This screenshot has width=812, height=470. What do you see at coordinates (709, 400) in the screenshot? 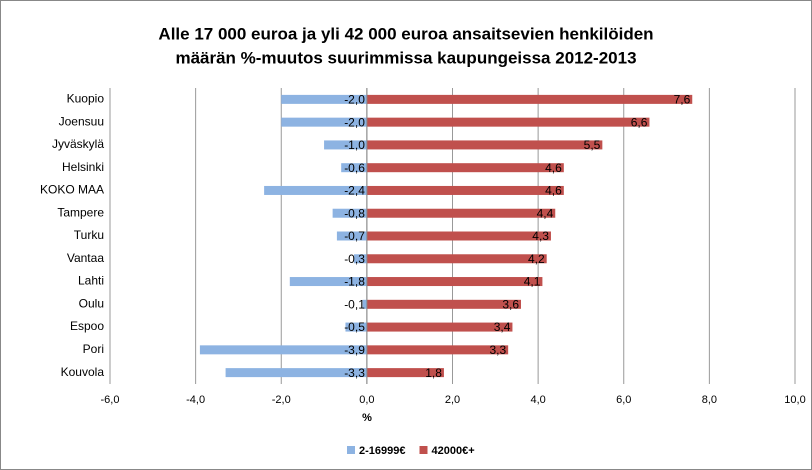
I see `x-tick-label: 8,0` at bounding box center [709, 400].